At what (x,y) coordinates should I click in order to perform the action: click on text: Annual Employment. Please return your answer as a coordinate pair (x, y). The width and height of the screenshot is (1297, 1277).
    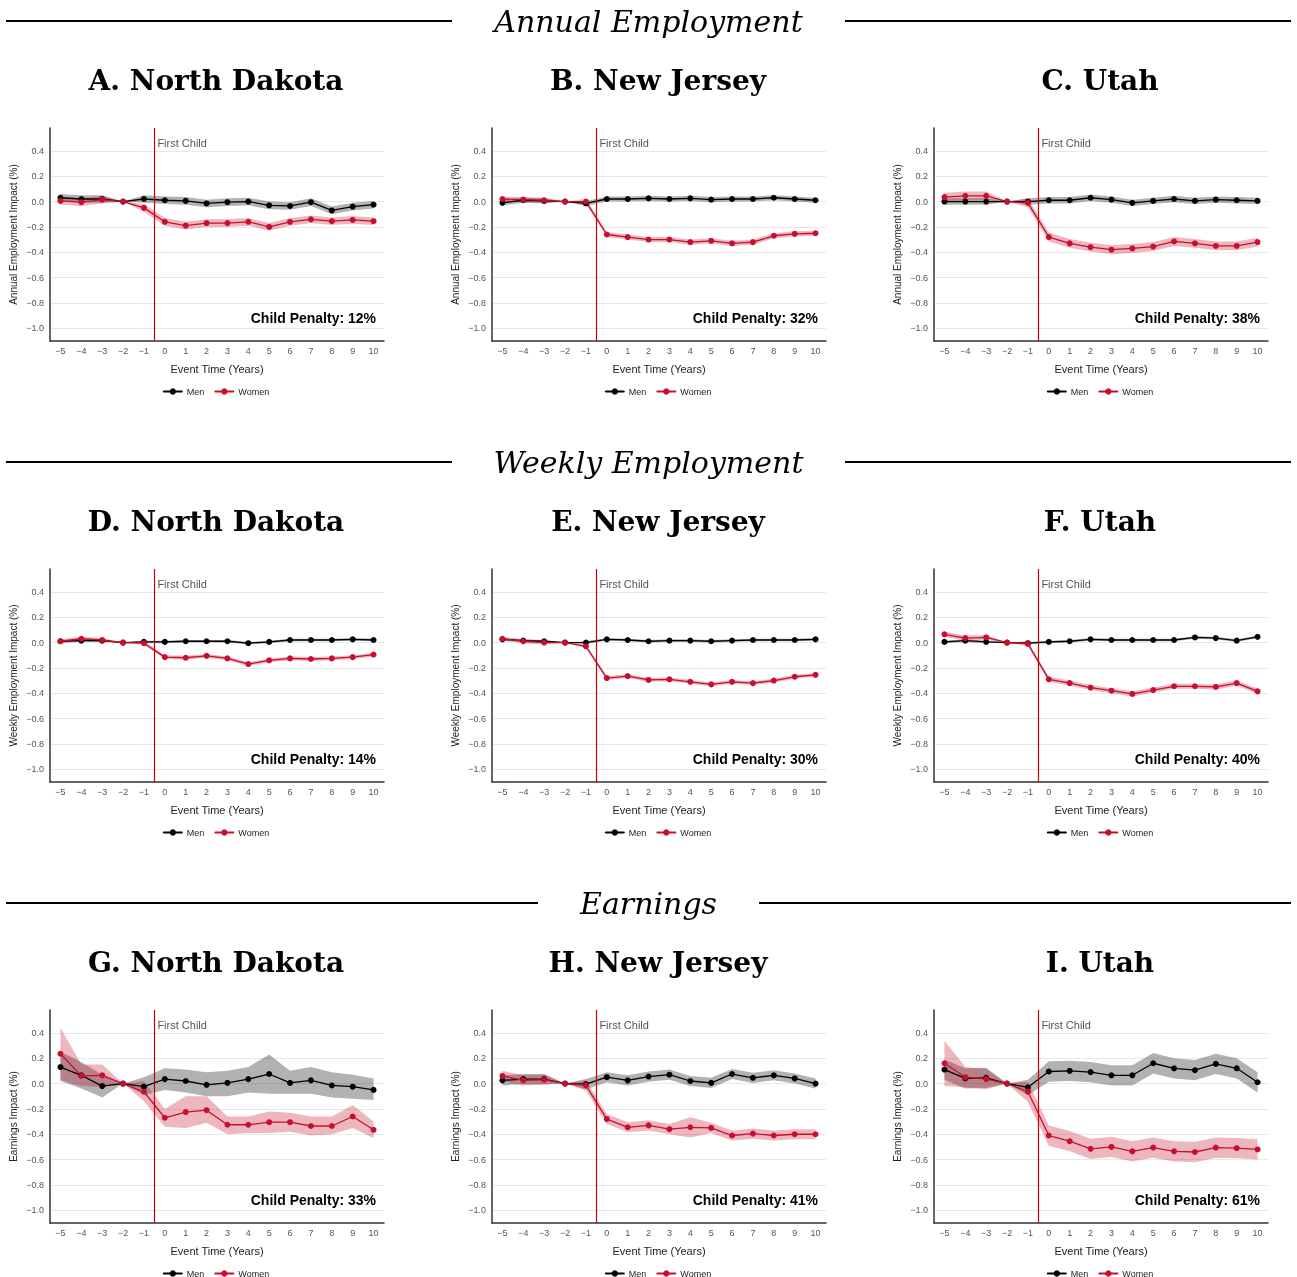
    Looking at the image, I should click on (647, 21).